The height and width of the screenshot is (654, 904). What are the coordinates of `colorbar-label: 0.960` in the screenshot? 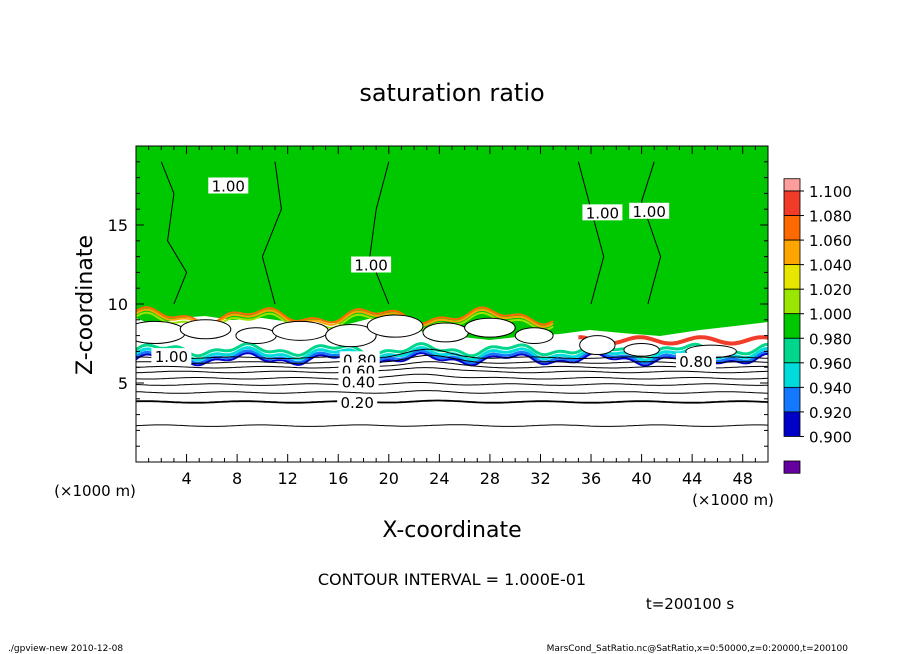 It's located at (830, 364).